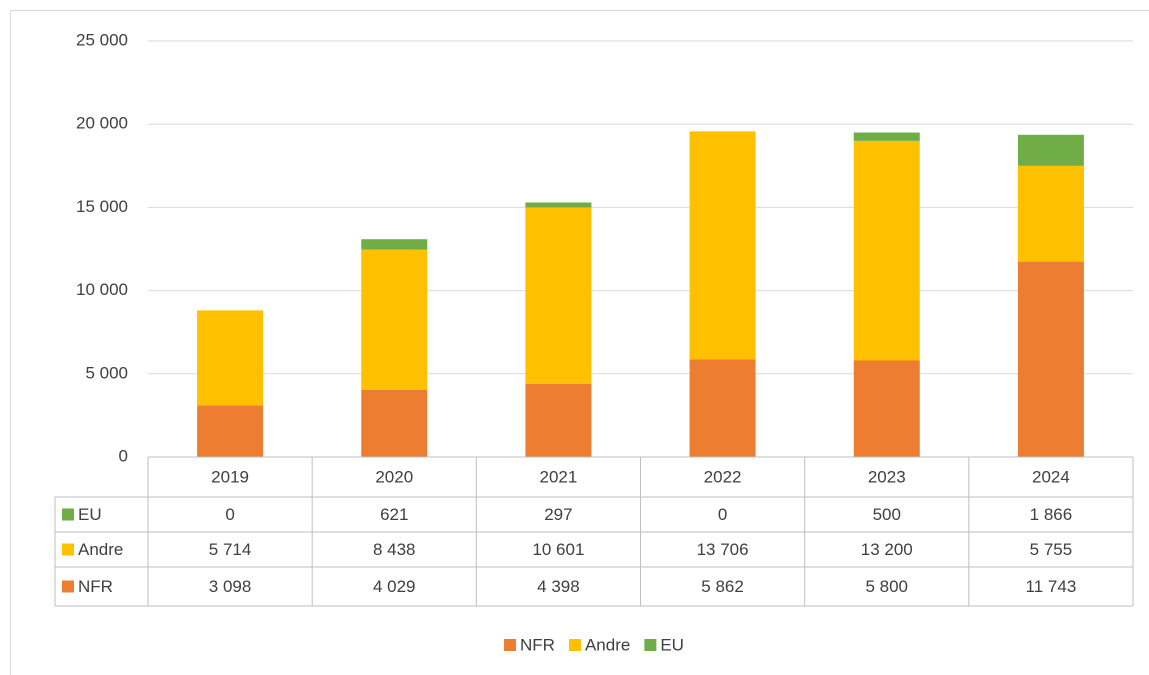 Image resolution: width=1149 pixels, height=675 pixels. Describe the element at coordinates (100, 549) in the screenshot. I see `table-row-label: Andre` at that location.